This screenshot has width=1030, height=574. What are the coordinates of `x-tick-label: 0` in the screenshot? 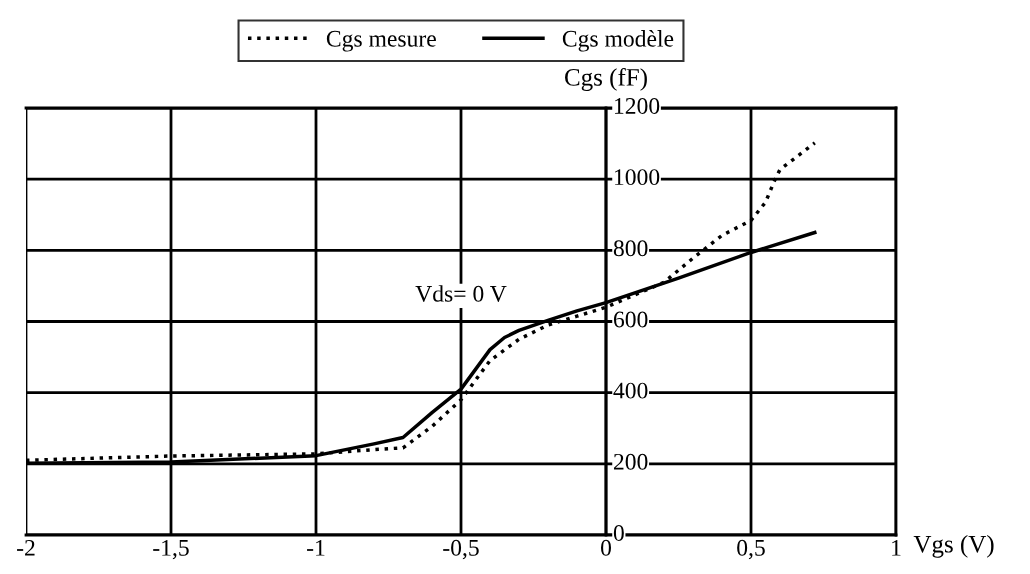 It's located at (606, 547).